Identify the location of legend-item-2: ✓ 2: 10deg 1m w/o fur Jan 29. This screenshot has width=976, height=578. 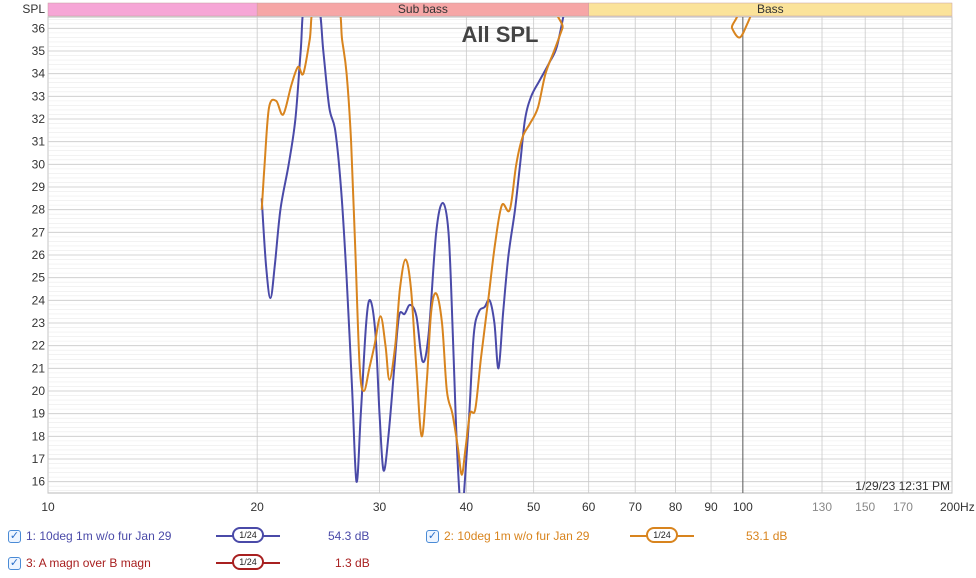
(507, 536).